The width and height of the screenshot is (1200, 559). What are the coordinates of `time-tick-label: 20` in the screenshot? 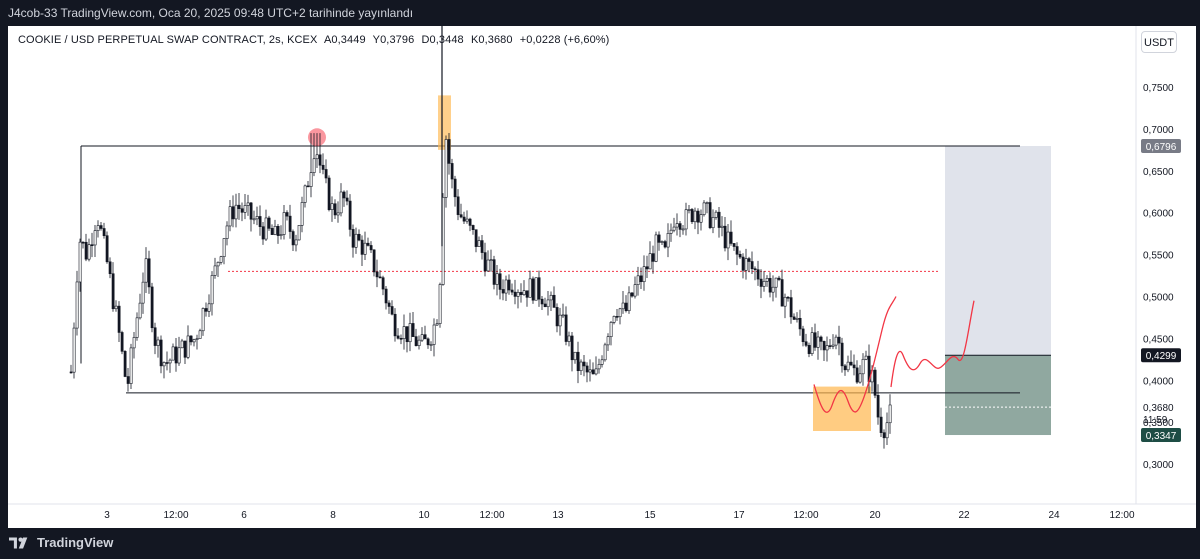 It's located at (875, 515).